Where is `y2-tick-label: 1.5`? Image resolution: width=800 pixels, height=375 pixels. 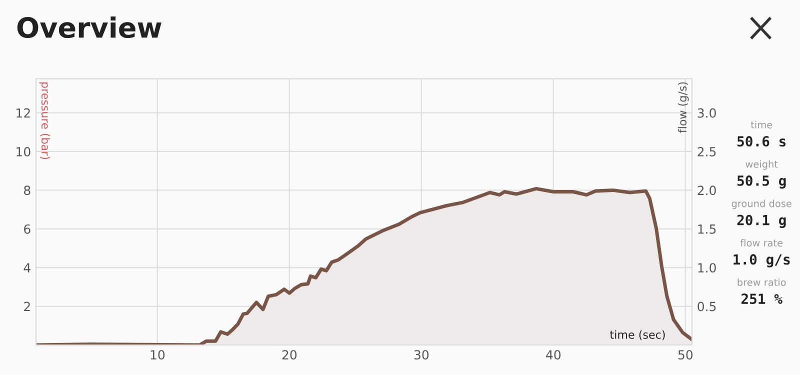
y2-tick-label: 1.5 is located at coordinates (707, 229).